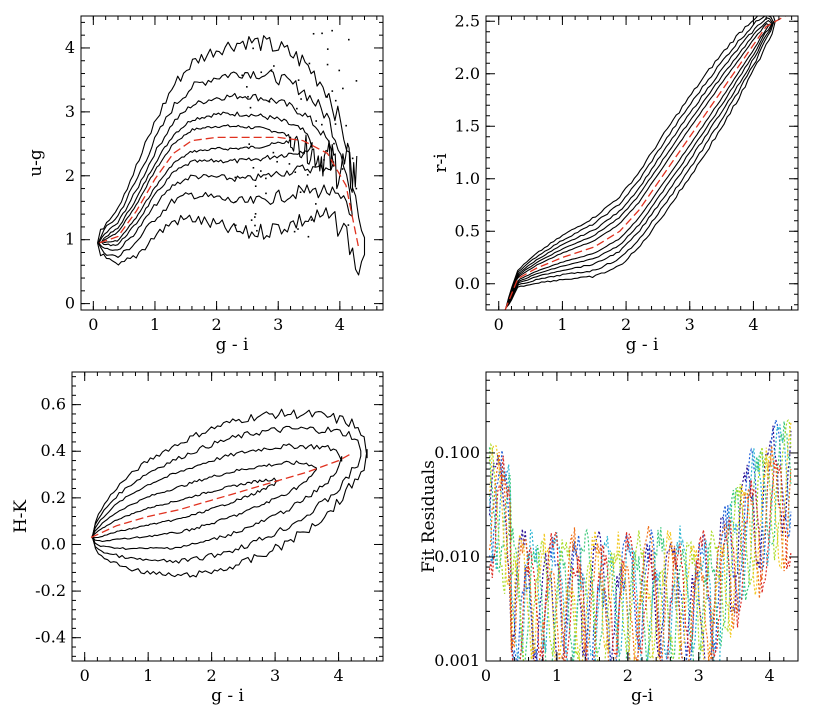  I want to click on x-tick-label: 3, so click(690, 324).